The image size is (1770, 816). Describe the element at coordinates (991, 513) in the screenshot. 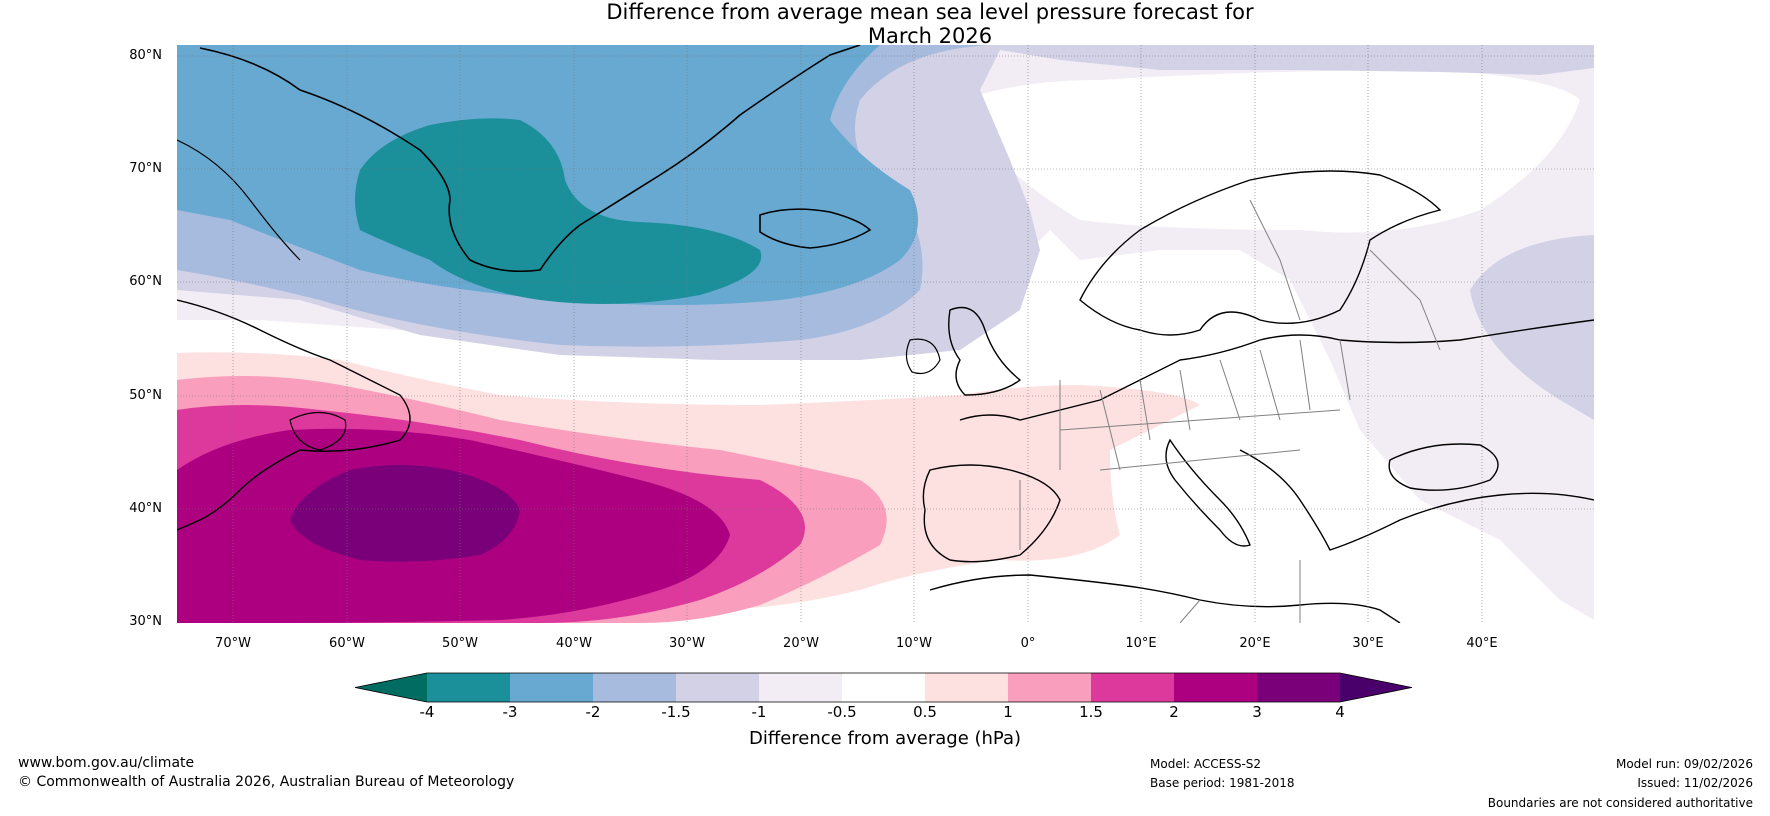

I see `iberia-coastline` at that location.